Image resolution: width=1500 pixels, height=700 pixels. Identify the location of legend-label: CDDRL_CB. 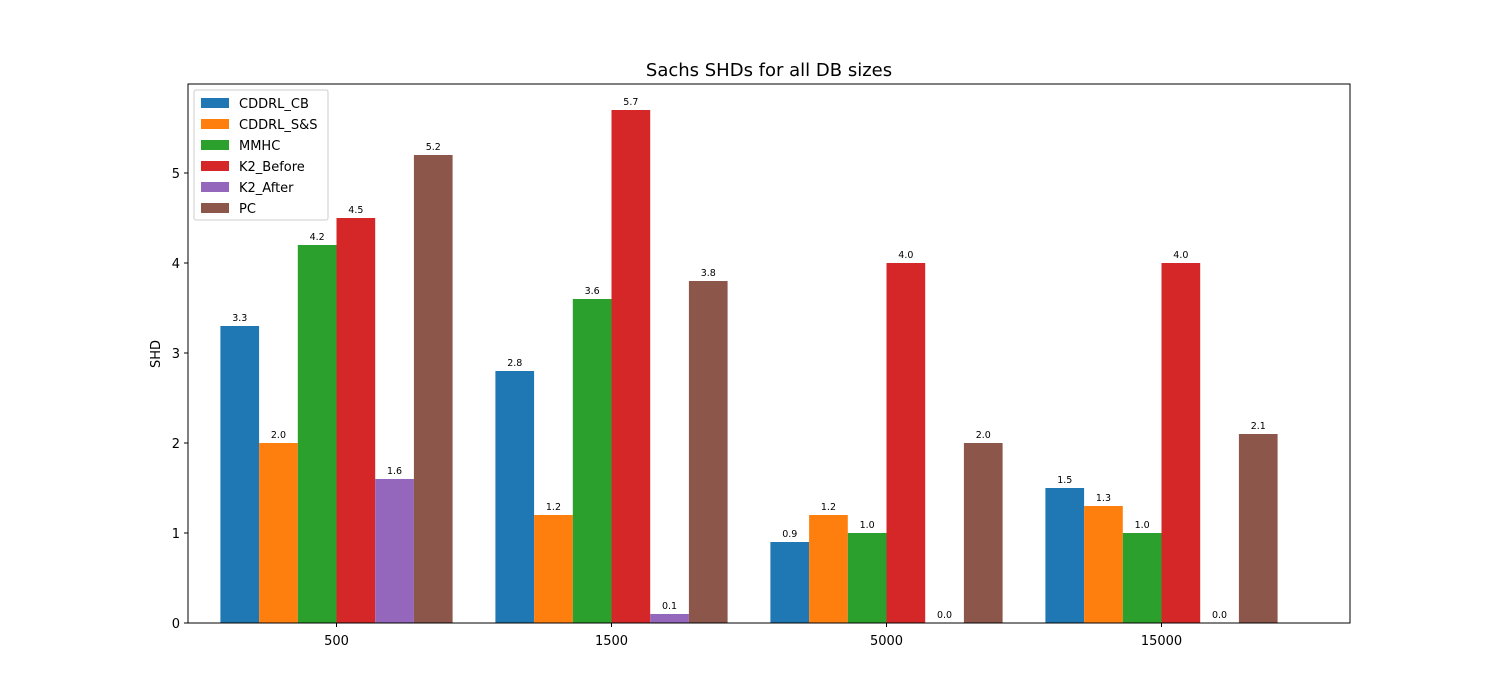
(274, 104).